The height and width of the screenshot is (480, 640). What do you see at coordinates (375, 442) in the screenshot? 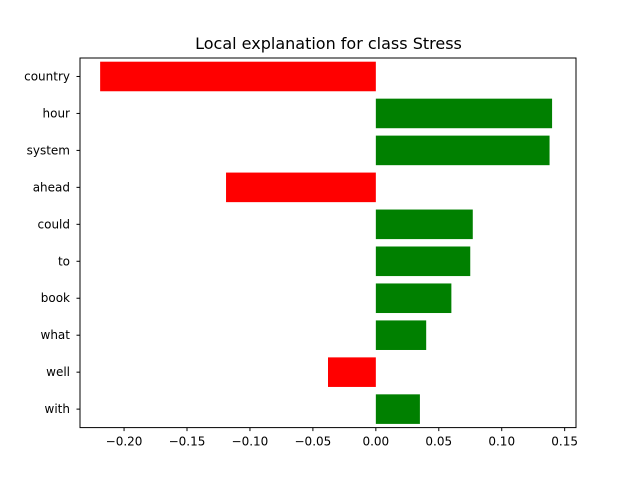
I see `x-tick-label: 0.00` at bounding box center [375, 442].